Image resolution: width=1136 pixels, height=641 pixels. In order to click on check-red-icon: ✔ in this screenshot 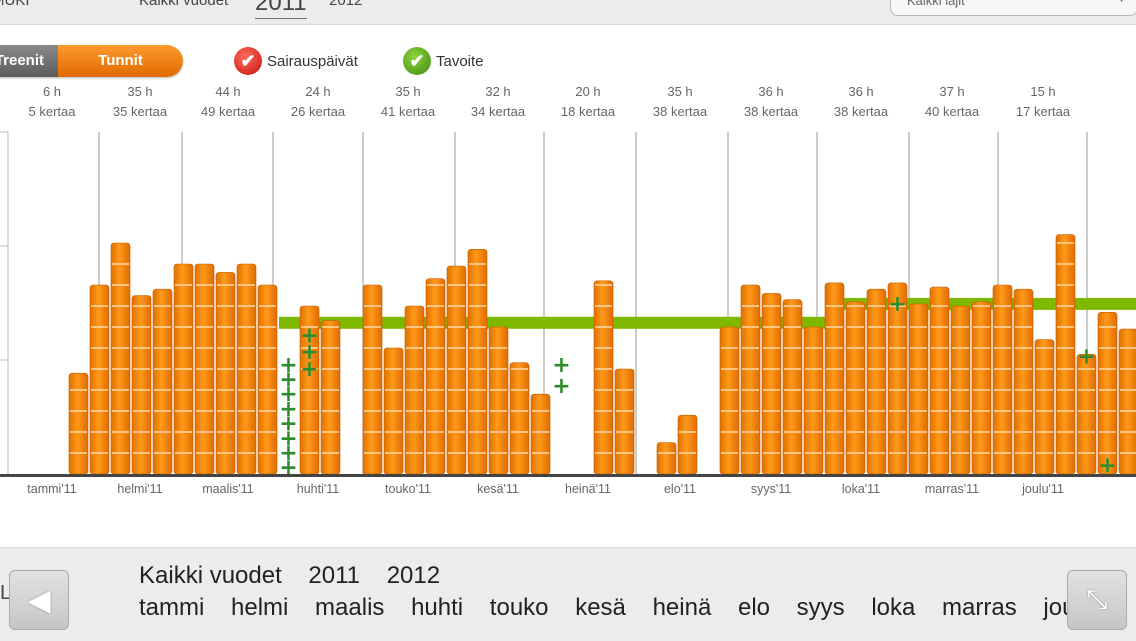, I will do `click(248, 61)`.